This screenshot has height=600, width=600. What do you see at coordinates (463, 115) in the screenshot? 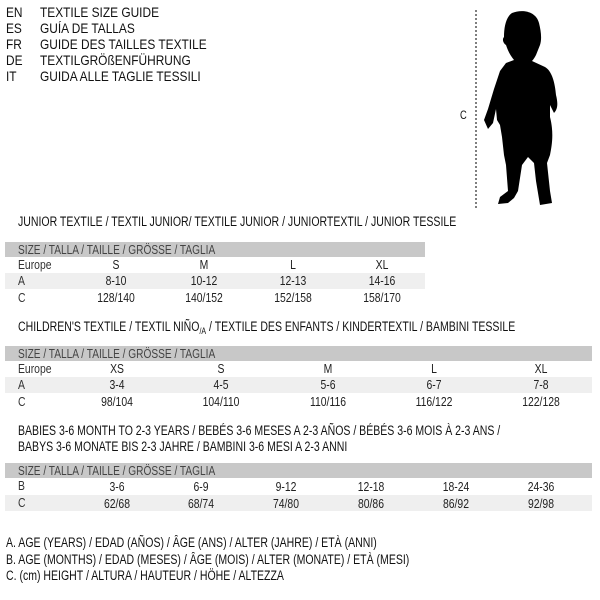
I see `measure-label: C` at bounding box center [463, 115].